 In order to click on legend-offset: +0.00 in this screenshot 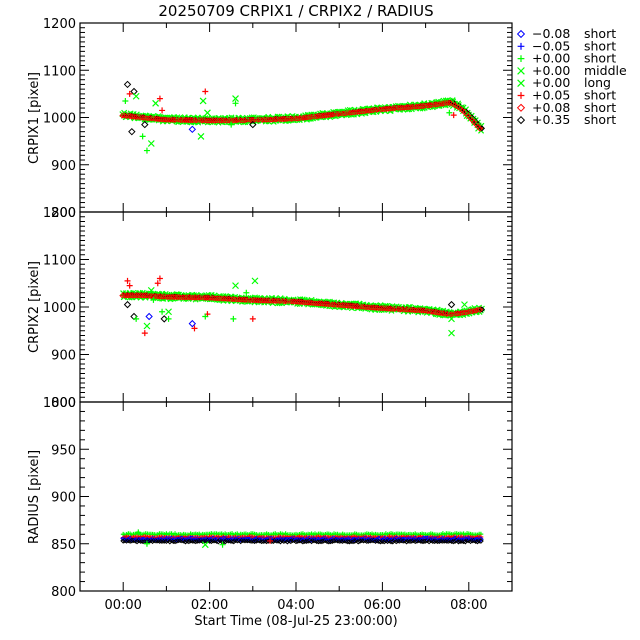, I will do `click(551, 82)`.